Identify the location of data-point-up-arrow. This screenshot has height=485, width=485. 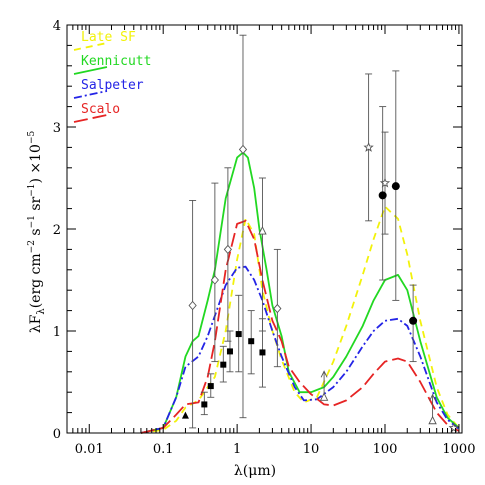
(324, 385).